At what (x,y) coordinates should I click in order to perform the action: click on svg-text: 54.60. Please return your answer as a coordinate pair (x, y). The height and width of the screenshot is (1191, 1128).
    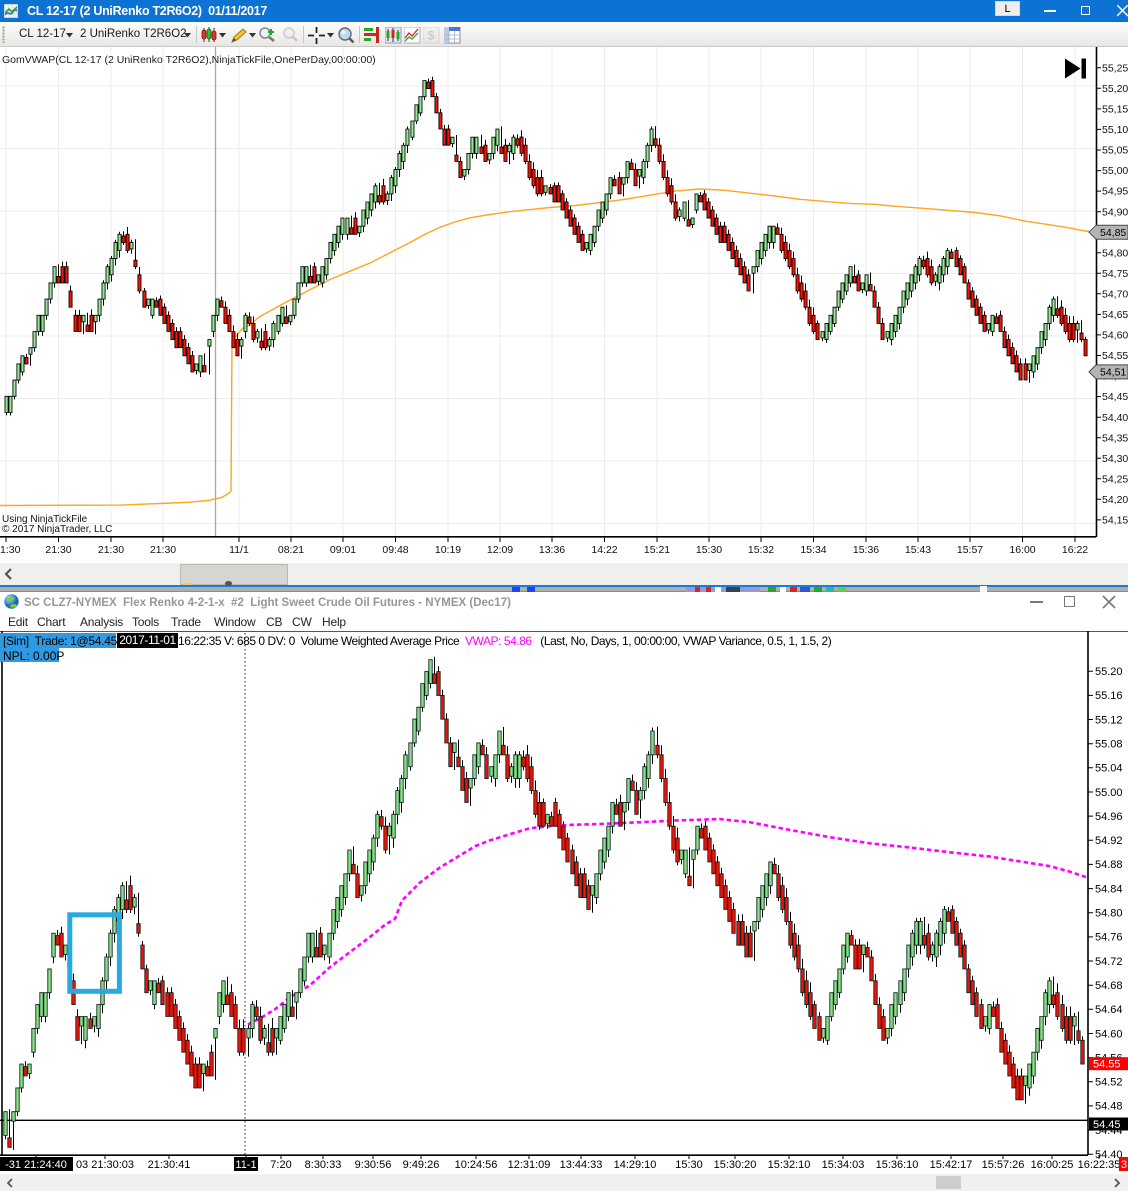
    Looking at the image, I should click on (1109, 1034).